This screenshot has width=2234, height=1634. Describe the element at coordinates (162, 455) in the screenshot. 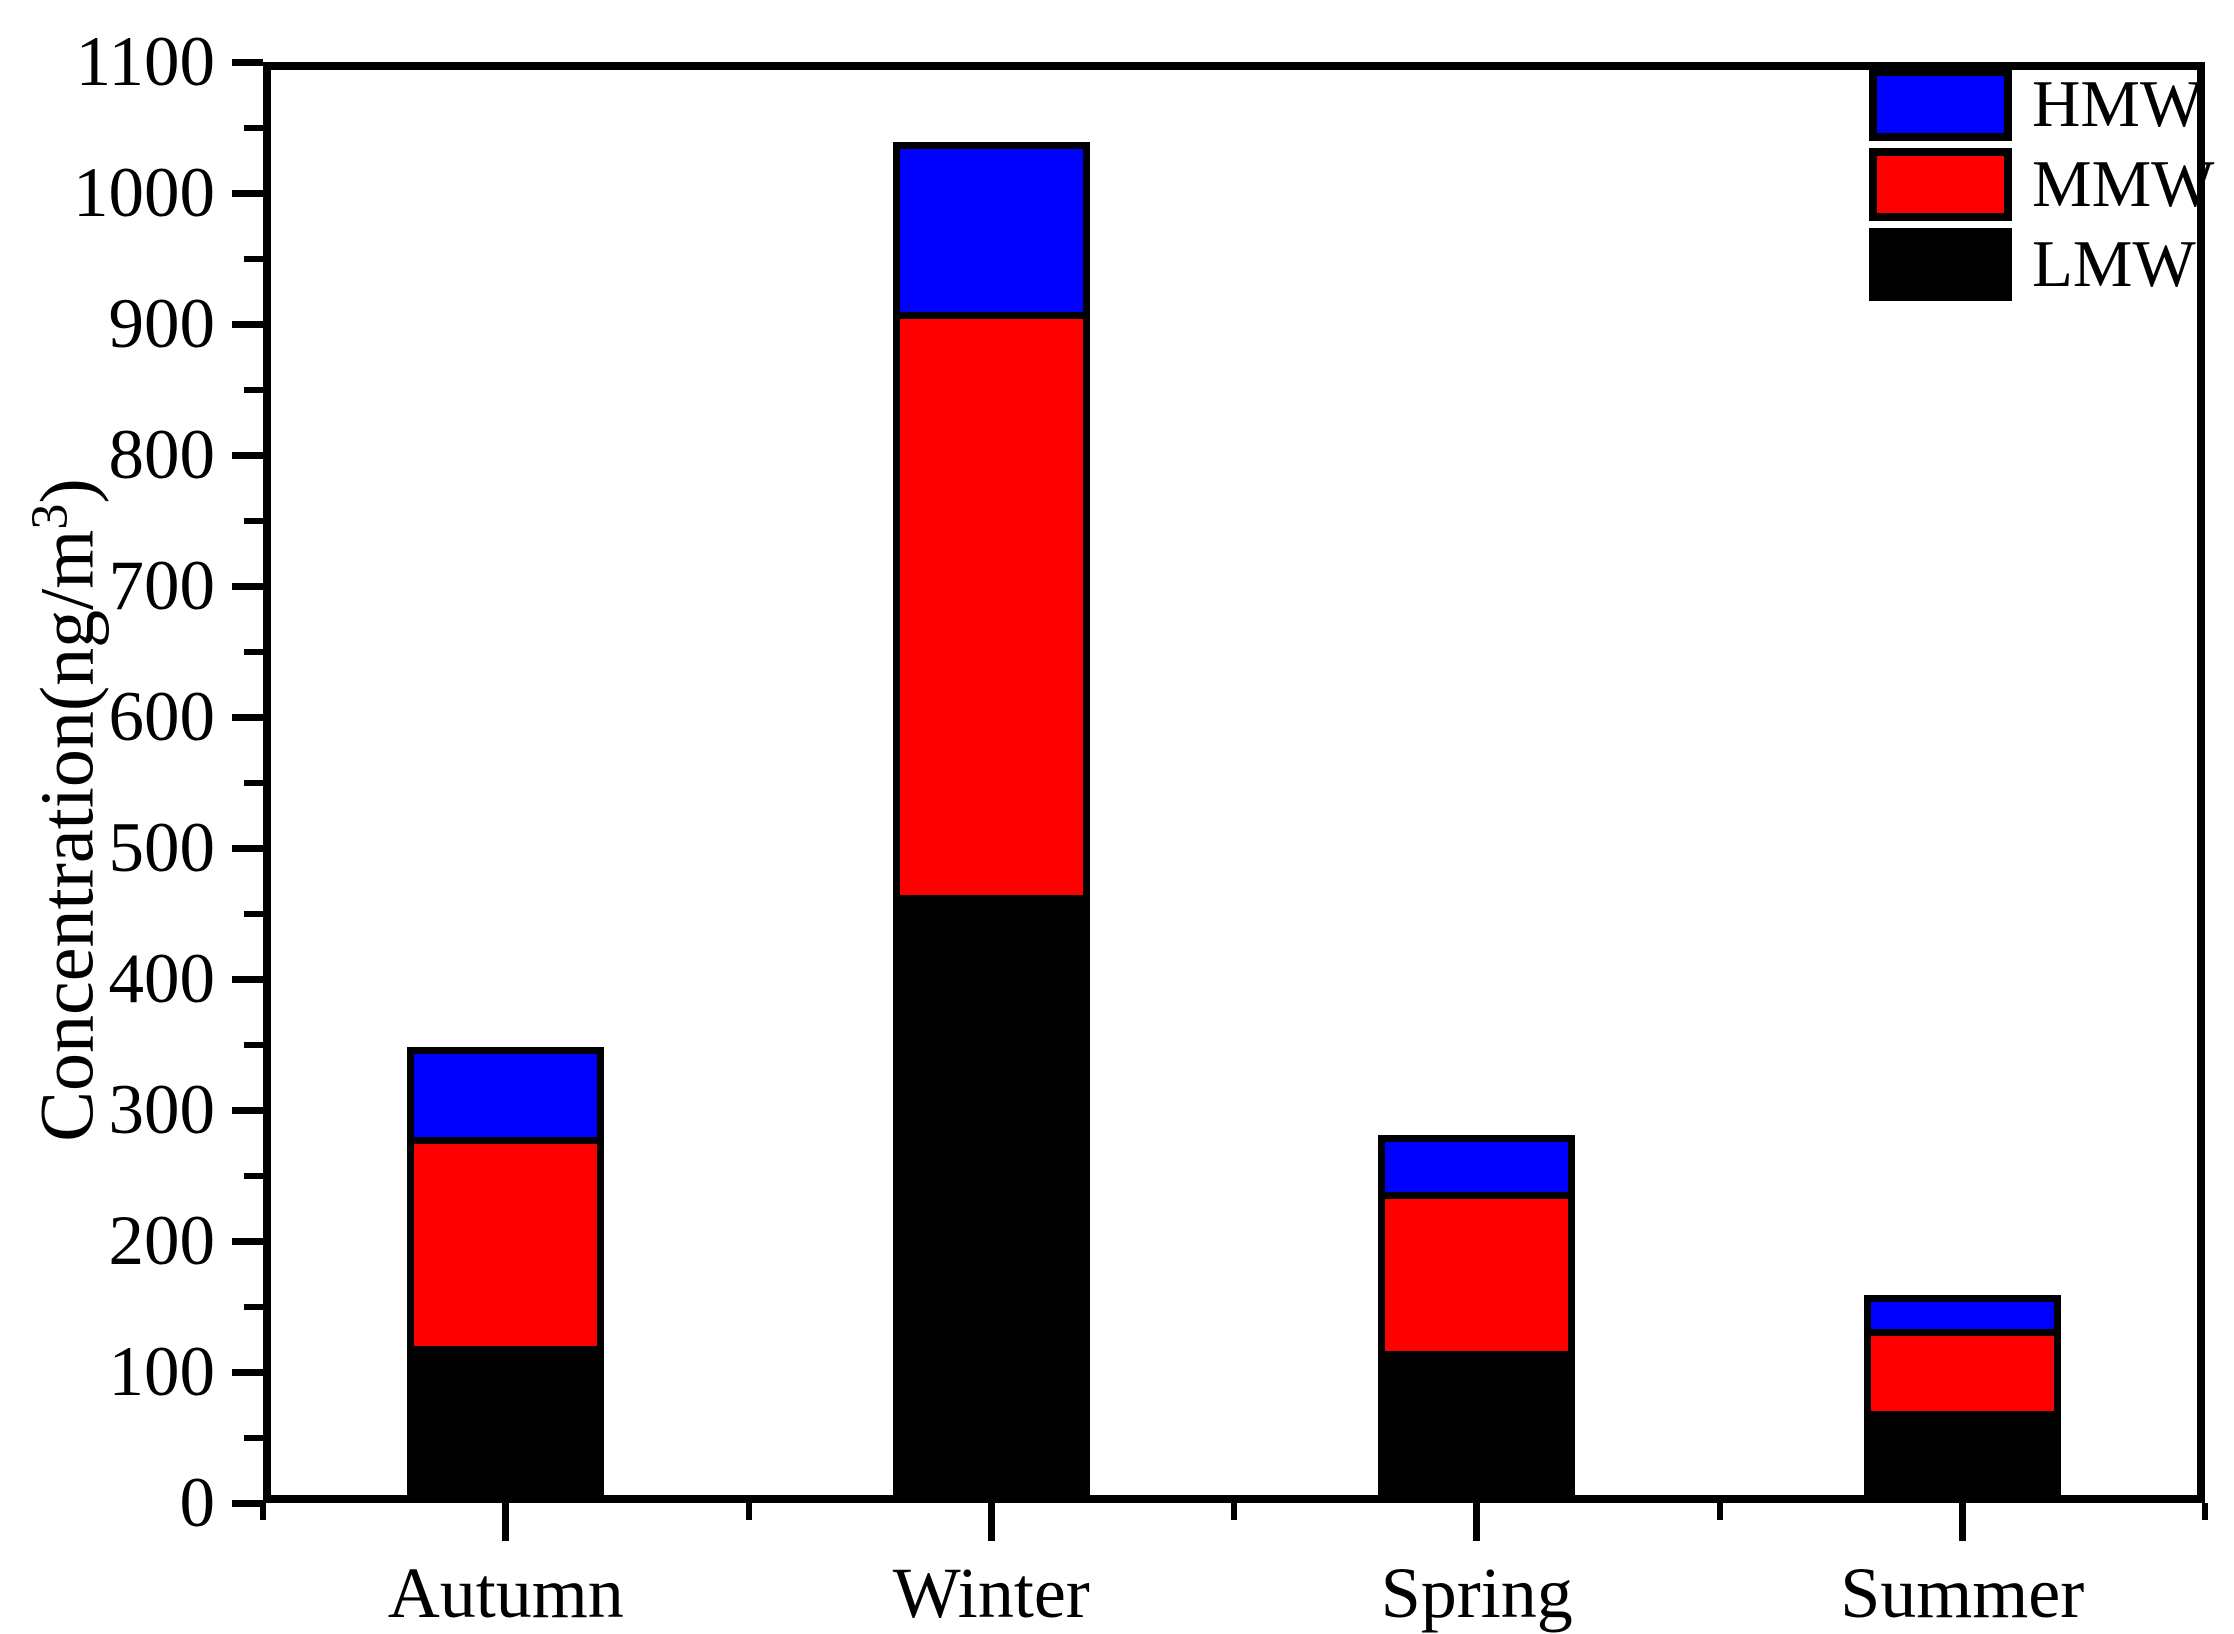

I see `y-tick-label: 800` at that location.